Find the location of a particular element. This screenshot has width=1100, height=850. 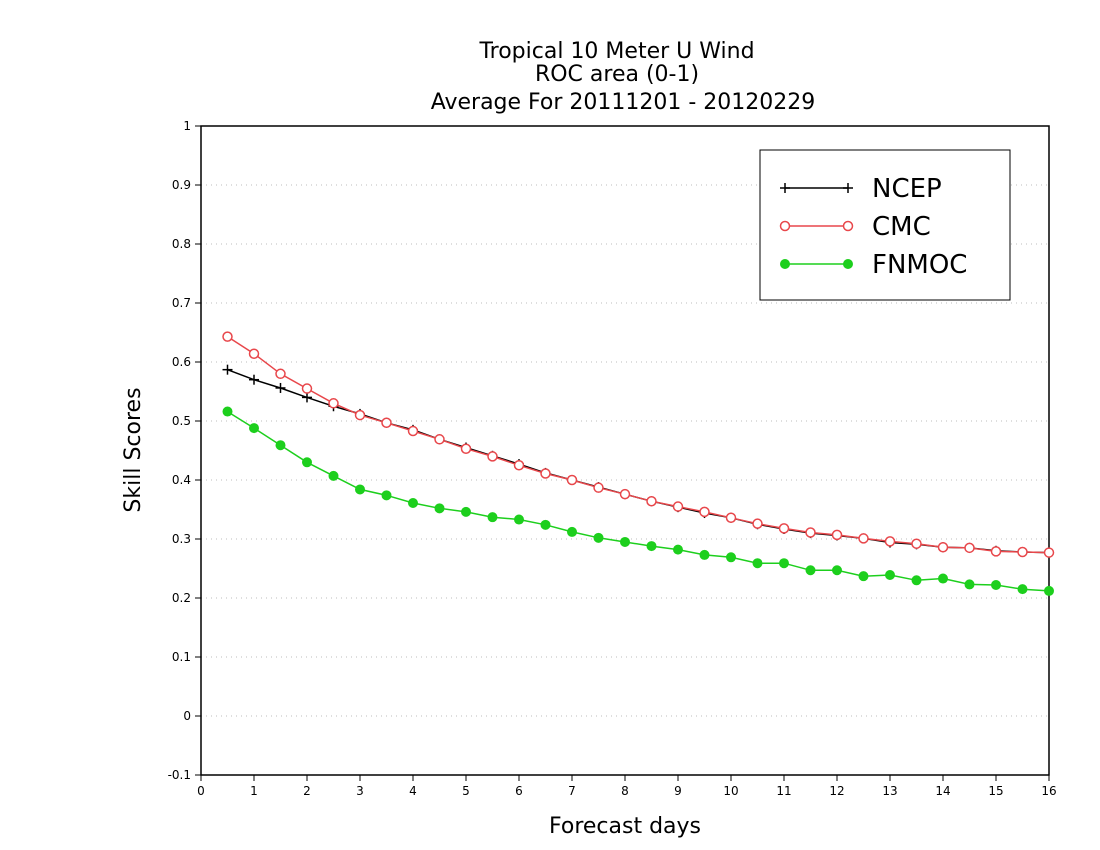

x-axis: 0 1 2 3 4 5 6 7 8 9 10 11 12 13 14 15 16 is located at coordinates (627, 786).